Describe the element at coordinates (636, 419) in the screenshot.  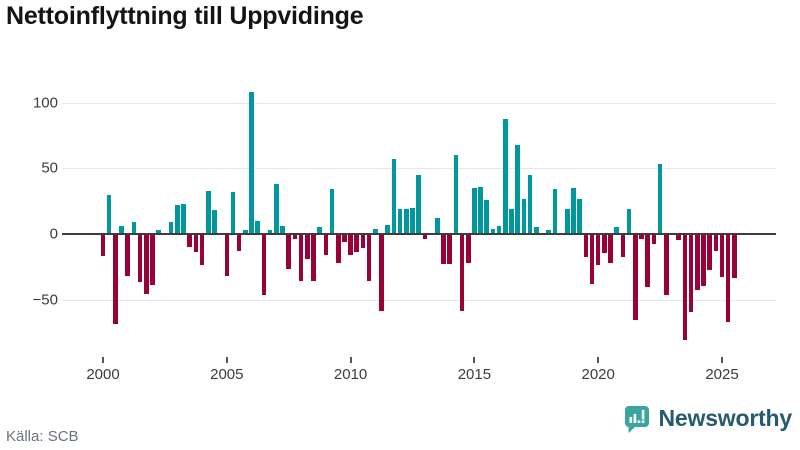
I see `newsworthy-icon` at that location.